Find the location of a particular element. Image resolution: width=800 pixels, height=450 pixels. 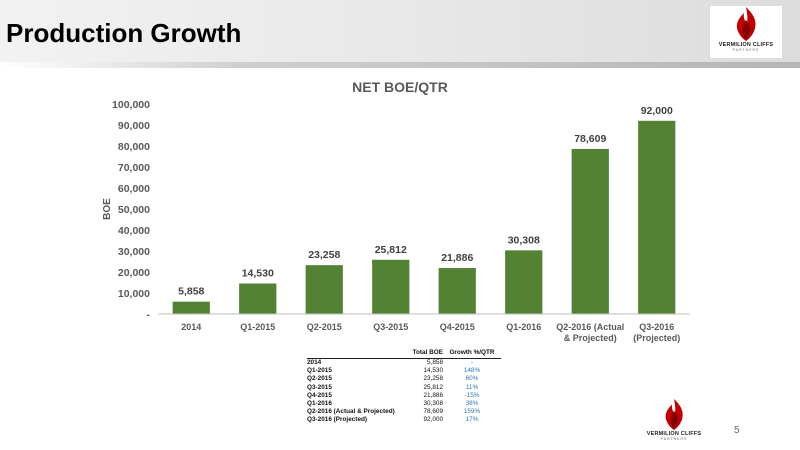

table-cell-boe: 30,308 is located at coordinates (433, 404).